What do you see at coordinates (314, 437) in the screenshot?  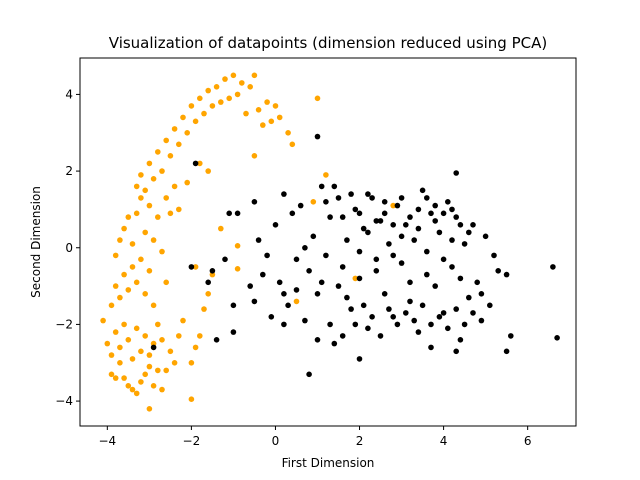 I see `x-axis-ticks: −4 −2 0 2 4 6` at bounding box center [314, 437].